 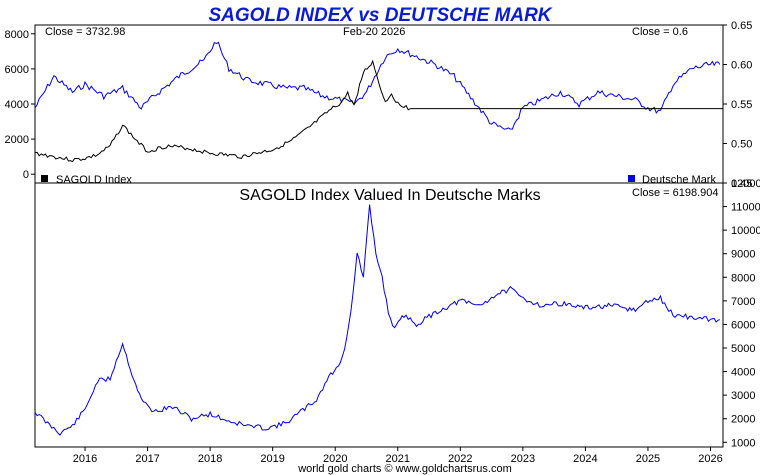 I want to click on bottom-y-tick-label: 12000, so click(x=745, y=184).